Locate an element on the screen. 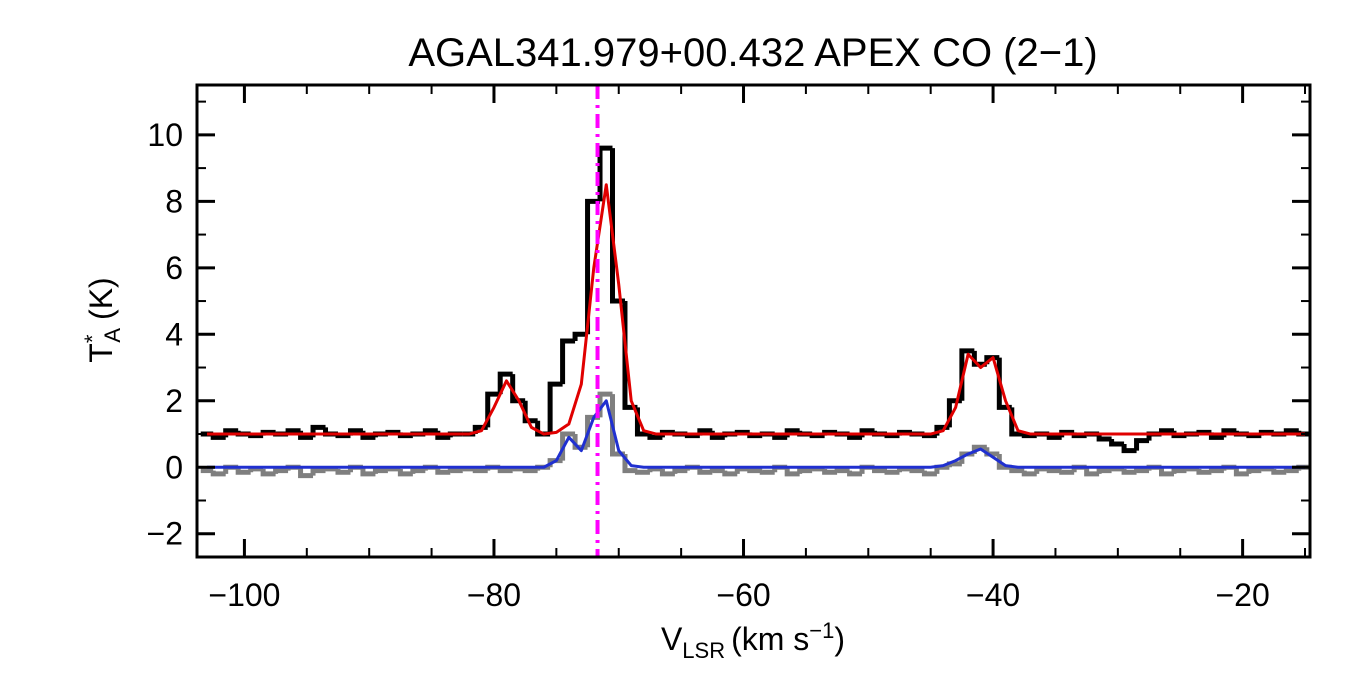  y-label-sup: * is located at coordinates (92, 338).